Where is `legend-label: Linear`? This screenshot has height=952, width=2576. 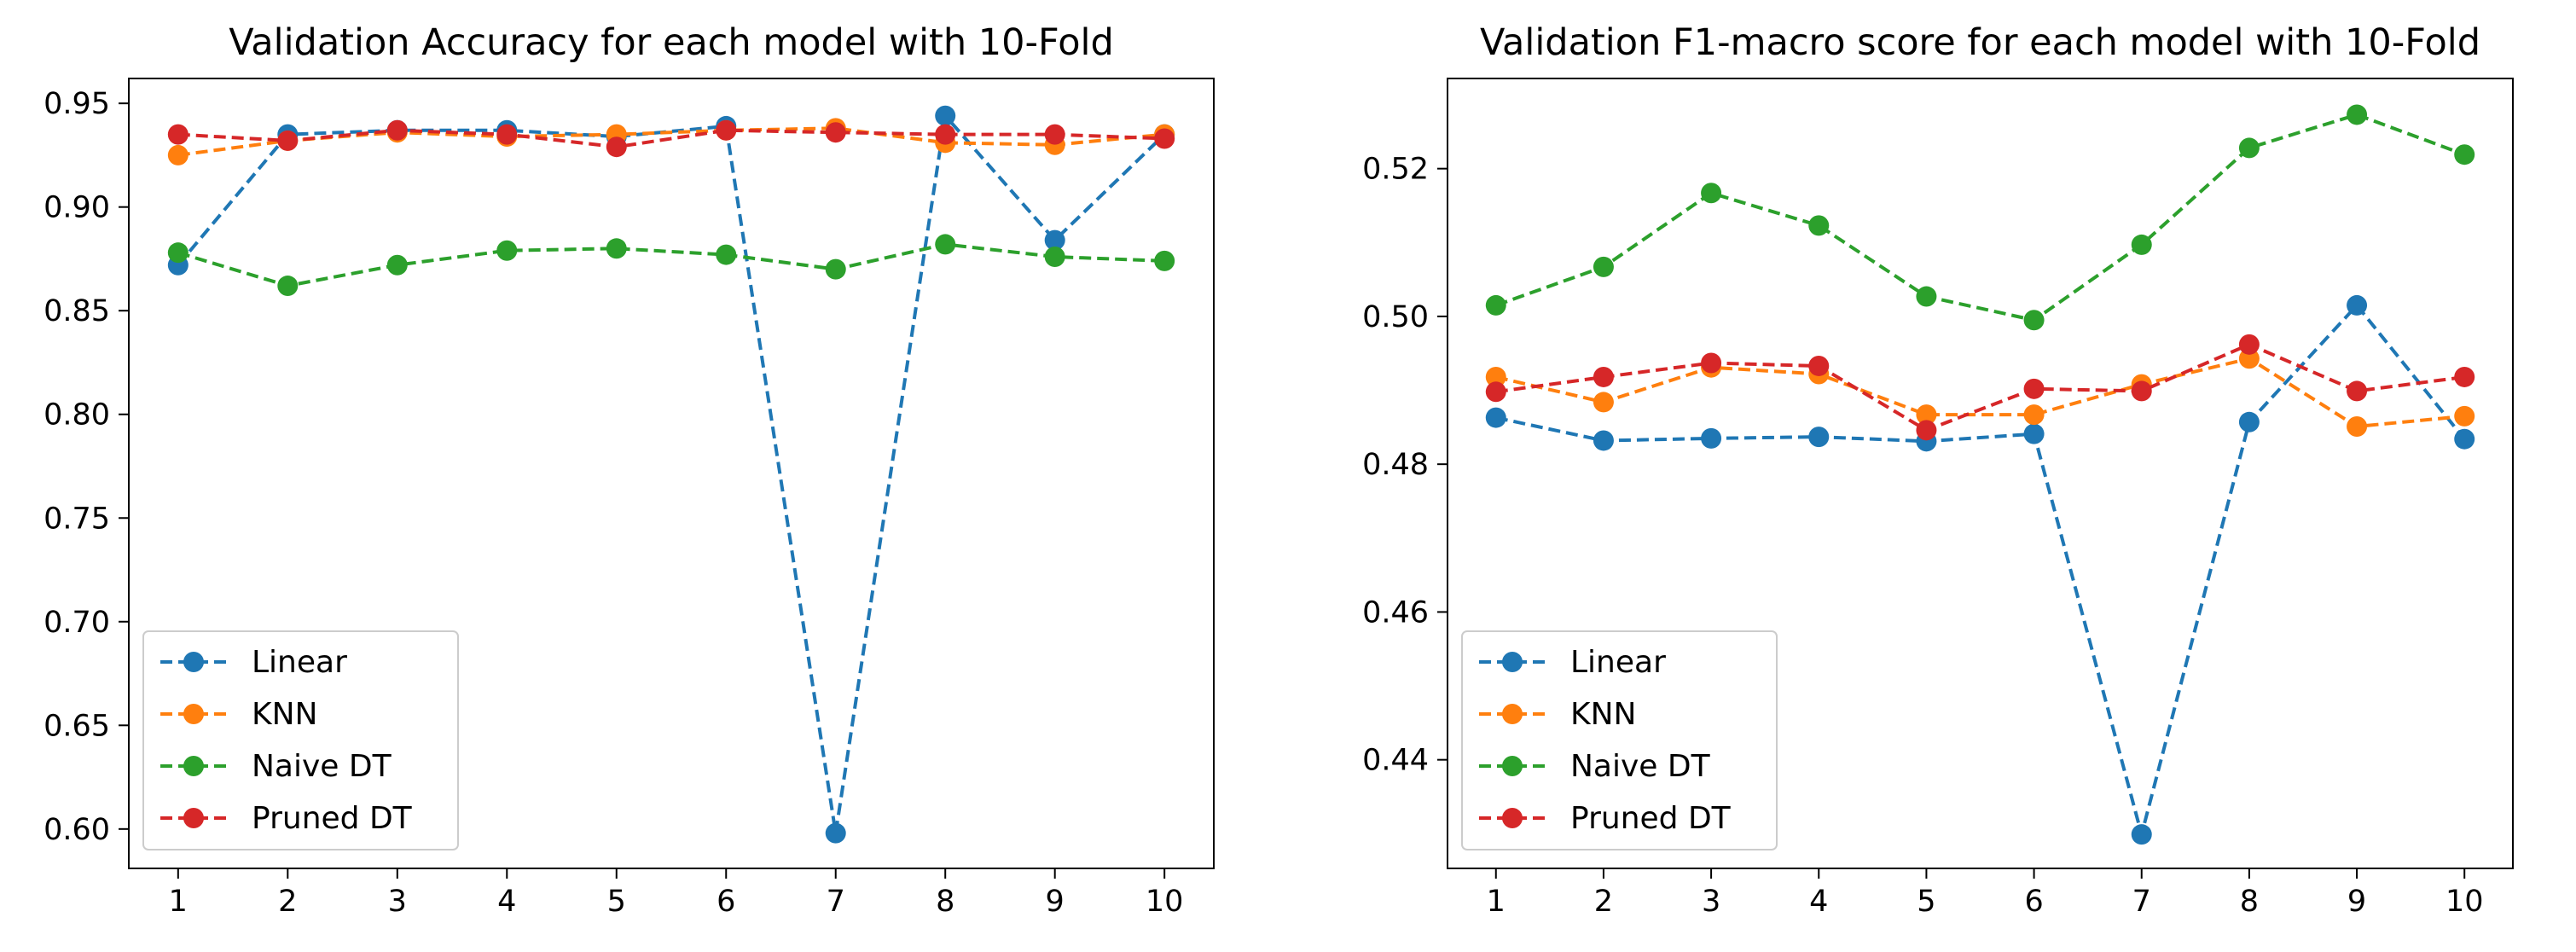 legend-label: Linear is located at coordinates (1618, 662).